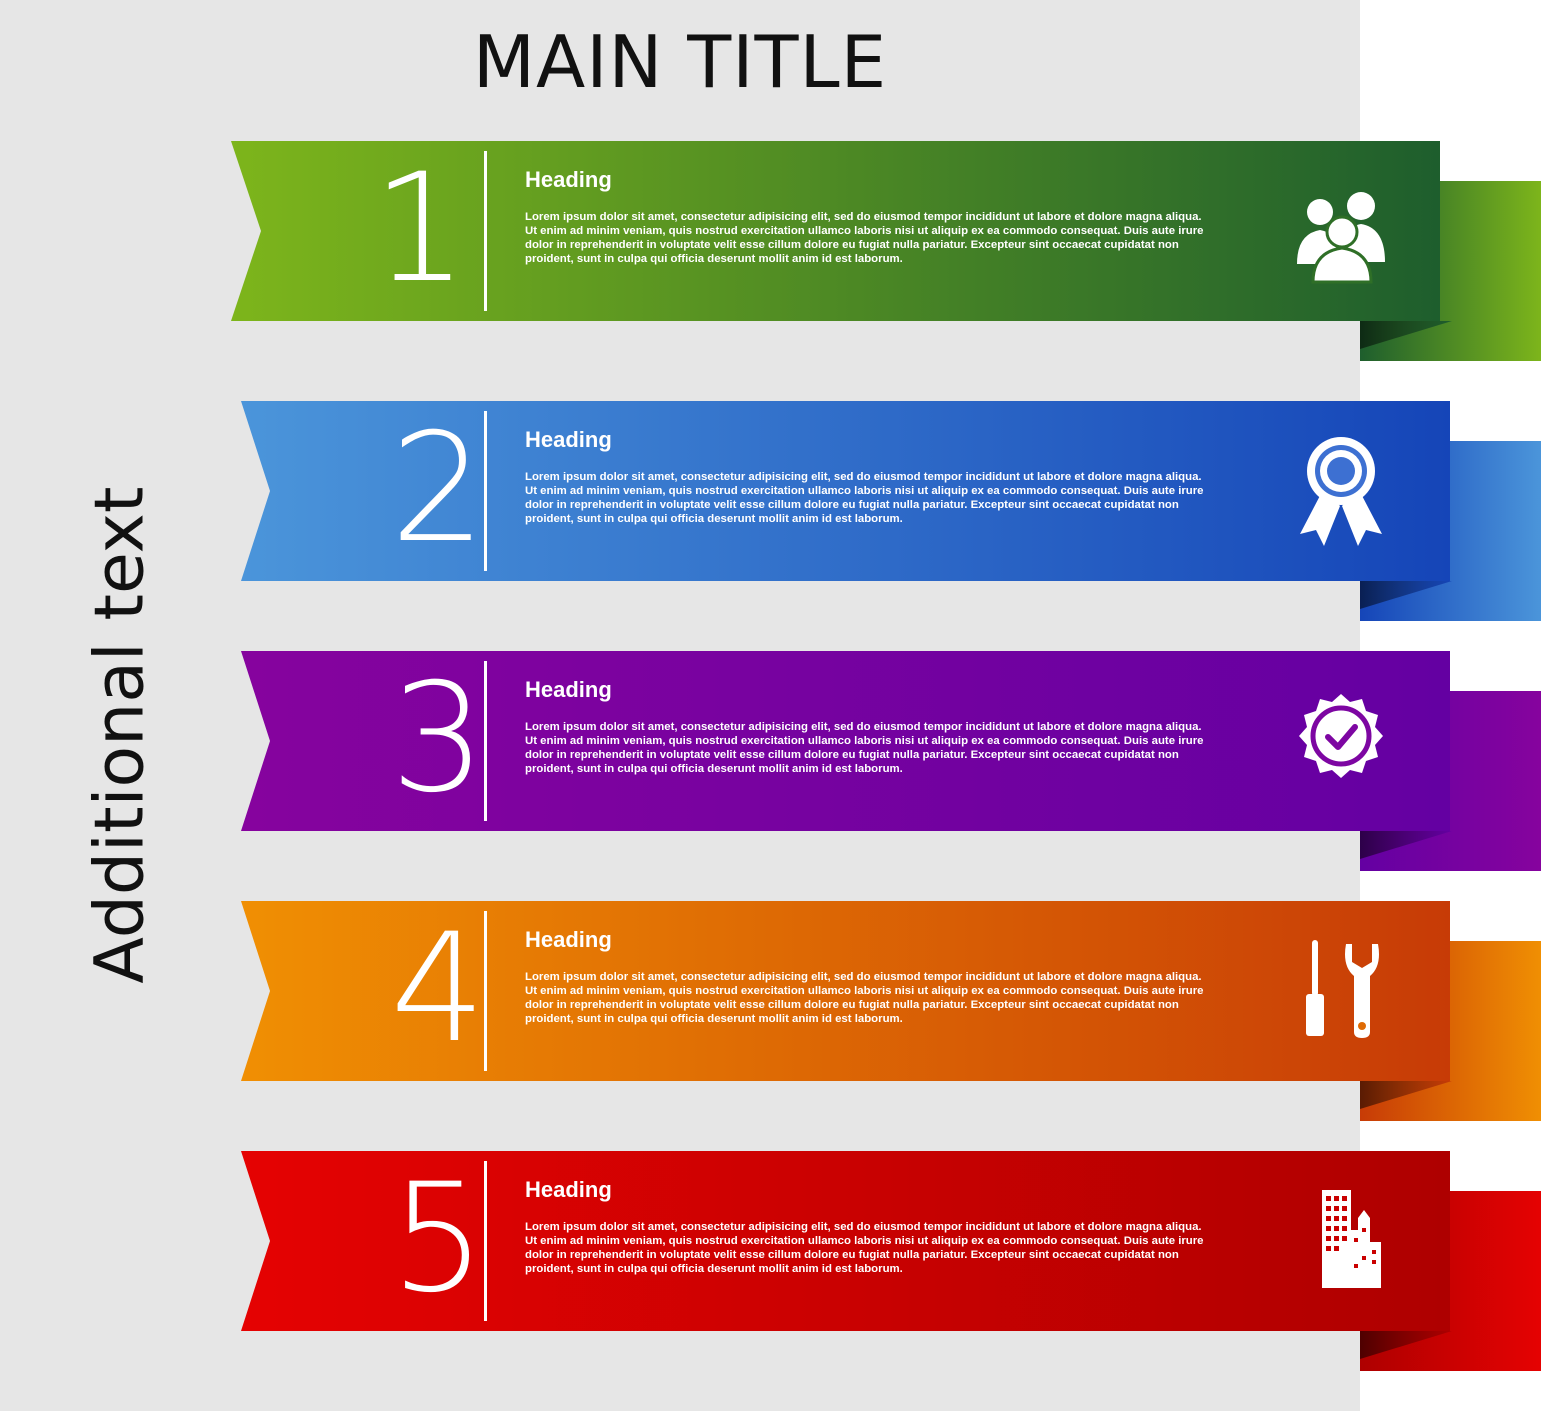 The width and height of the screenshot is (1551, 1411). I want to click on main-title: MAIN TITLE, so click(680, 62).